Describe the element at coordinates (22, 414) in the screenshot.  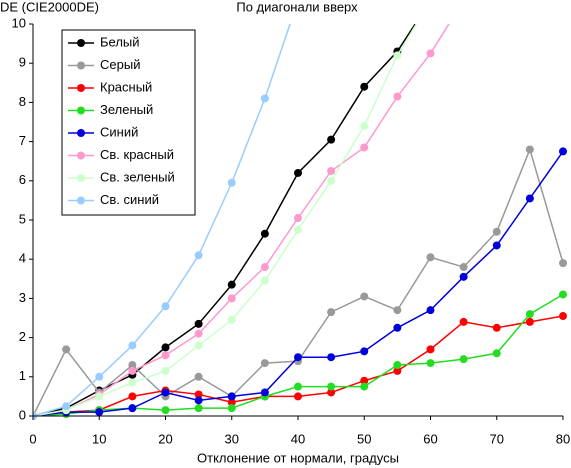
I see `y-tick-label: 0` at that location.